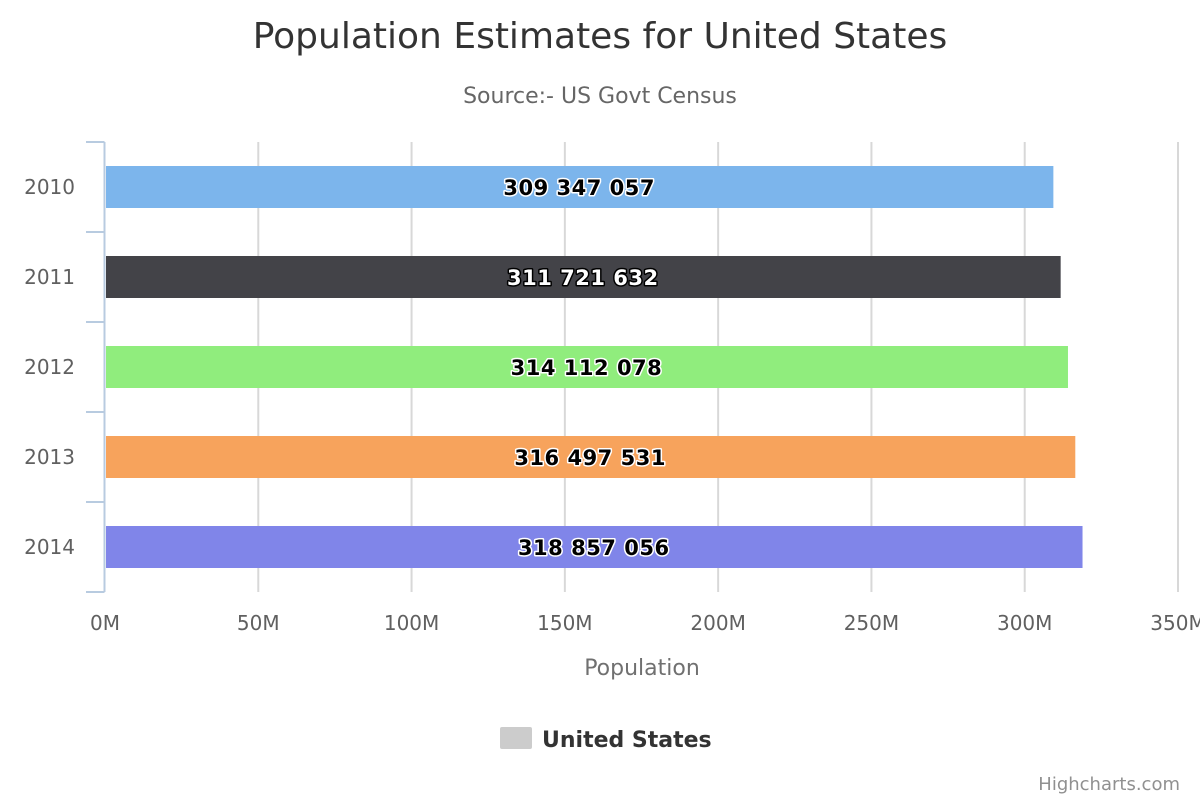 This screenshot has height=800, width=1200. I want to click on value-tick-label: 50M, so click(258, 623).